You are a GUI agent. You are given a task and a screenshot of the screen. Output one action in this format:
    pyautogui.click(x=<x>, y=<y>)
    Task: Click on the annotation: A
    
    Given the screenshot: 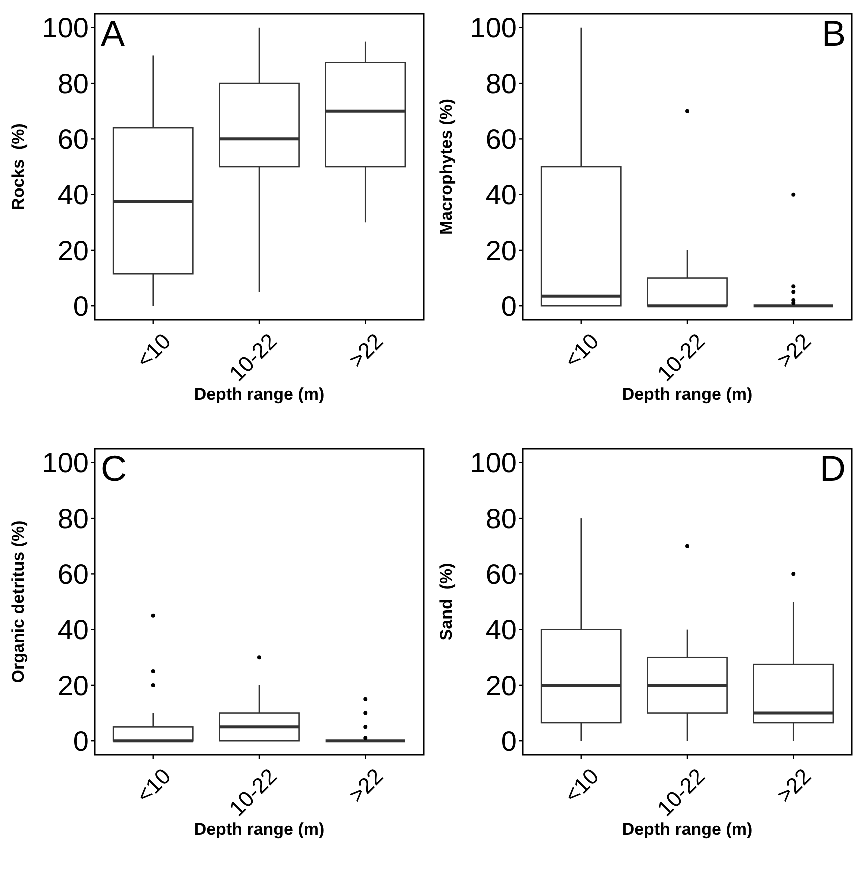 What is the action you would take?
    pyautogui.click(x=113, y=33)
    